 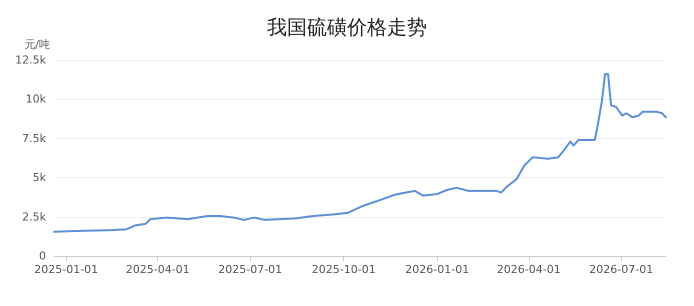 I want to click on x-tick-label: 2025-10-01, so click(x=344, y=269).